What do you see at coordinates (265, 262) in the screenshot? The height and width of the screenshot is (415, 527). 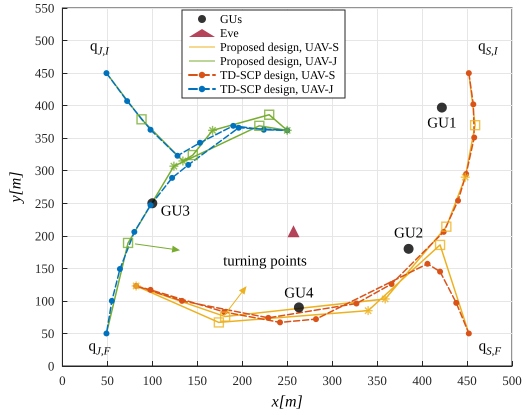 I see `annotation: turning points` at bounding box center [265, 262].